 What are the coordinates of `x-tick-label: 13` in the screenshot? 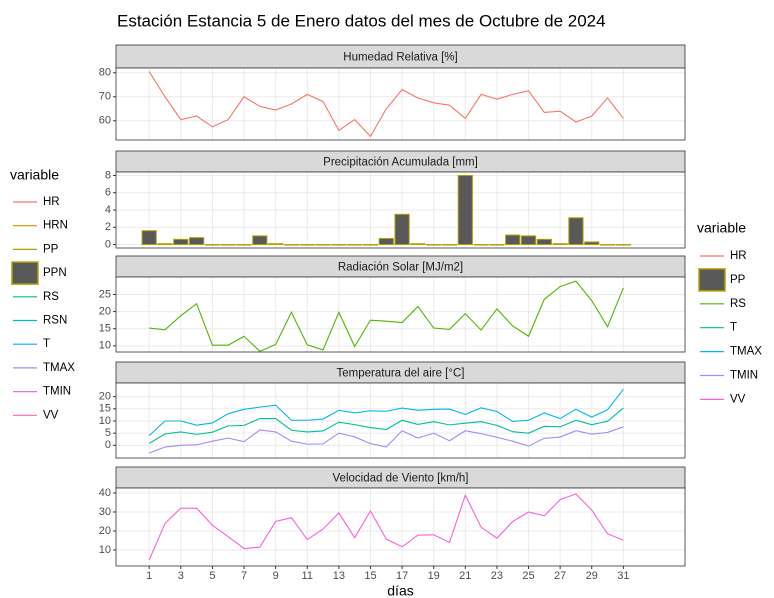 It's located at (339, 576).